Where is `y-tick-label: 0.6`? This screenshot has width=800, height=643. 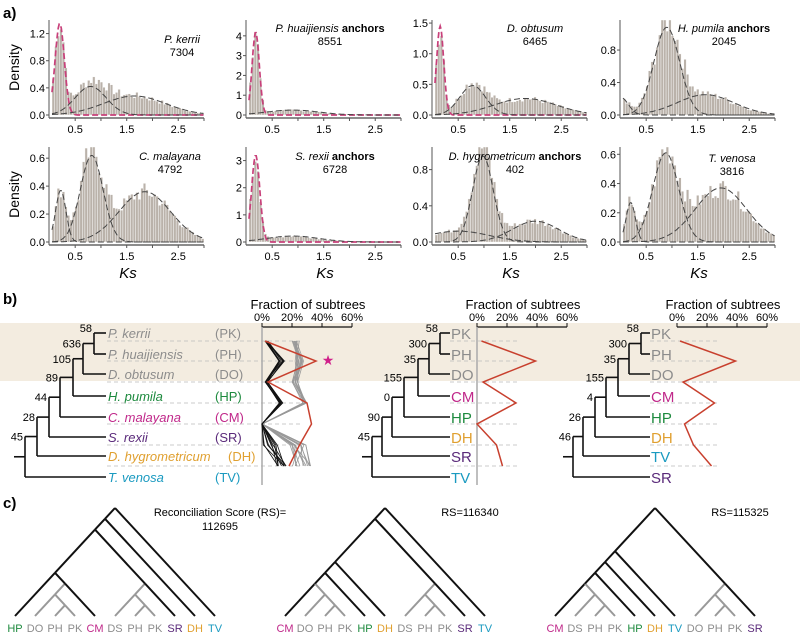 y-tick-label: 0.6 is located at coordinates (37, 159).